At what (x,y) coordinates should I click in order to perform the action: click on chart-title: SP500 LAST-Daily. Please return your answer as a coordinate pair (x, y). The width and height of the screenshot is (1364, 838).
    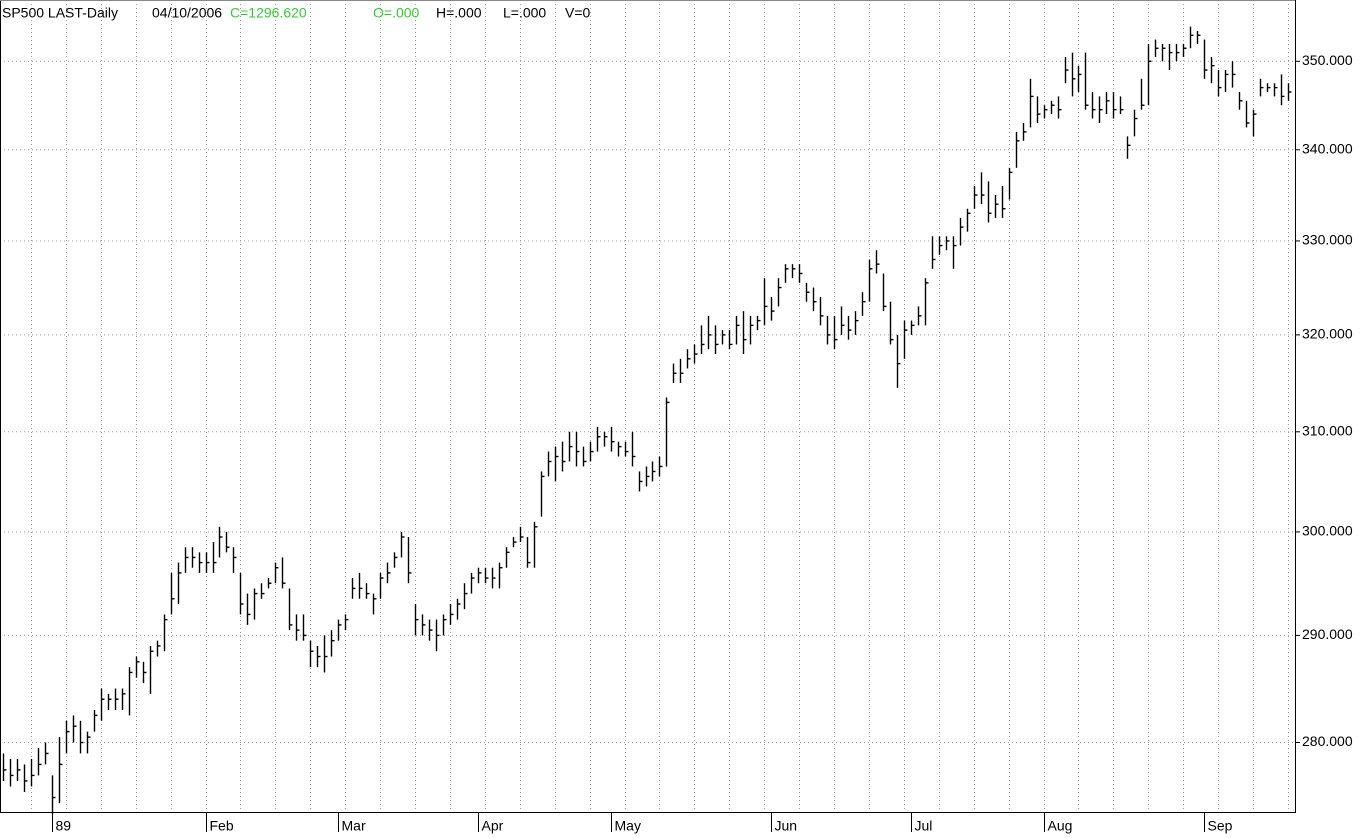
    Looking at the image, I should click on (60, 13).